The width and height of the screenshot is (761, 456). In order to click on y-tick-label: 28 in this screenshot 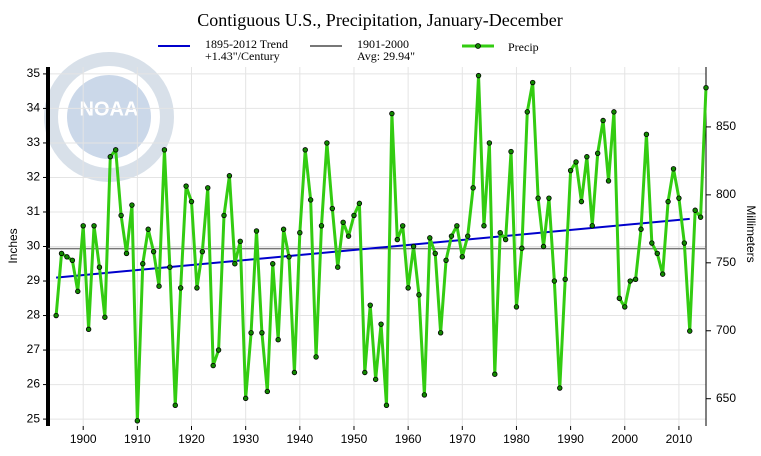, I will do `click(34, 315)`.